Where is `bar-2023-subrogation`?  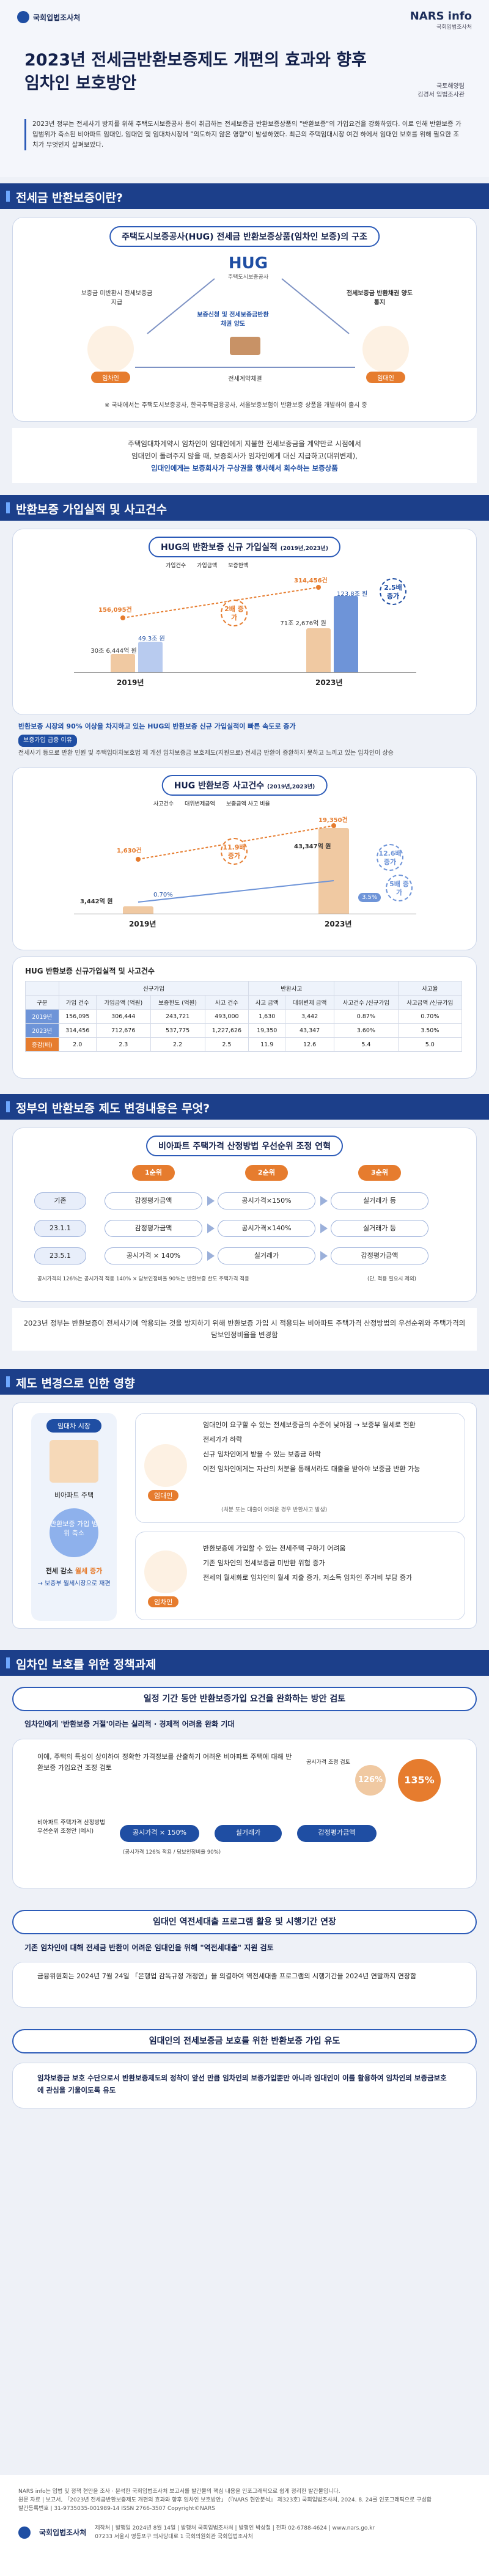
bar-2023-subrogation is located at coordinates (333, 871).